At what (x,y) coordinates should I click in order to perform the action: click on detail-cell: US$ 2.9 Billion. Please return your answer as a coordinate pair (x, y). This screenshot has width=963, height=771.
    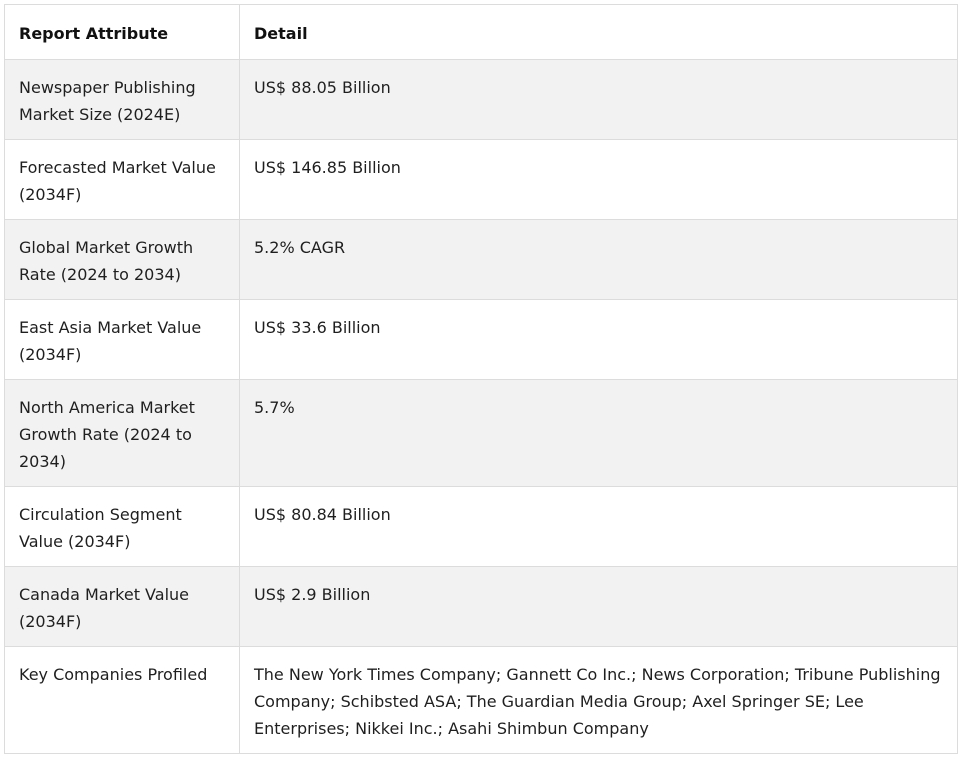
    Looking at the image, I should click on (598, 606).